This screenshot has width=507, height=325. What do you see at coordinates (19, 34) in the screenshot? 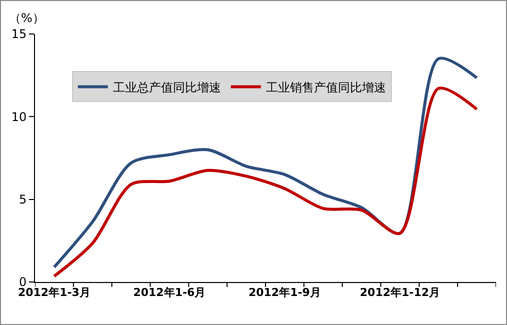
I see `y-tick-label: 15` at bounding box center [19, 34].